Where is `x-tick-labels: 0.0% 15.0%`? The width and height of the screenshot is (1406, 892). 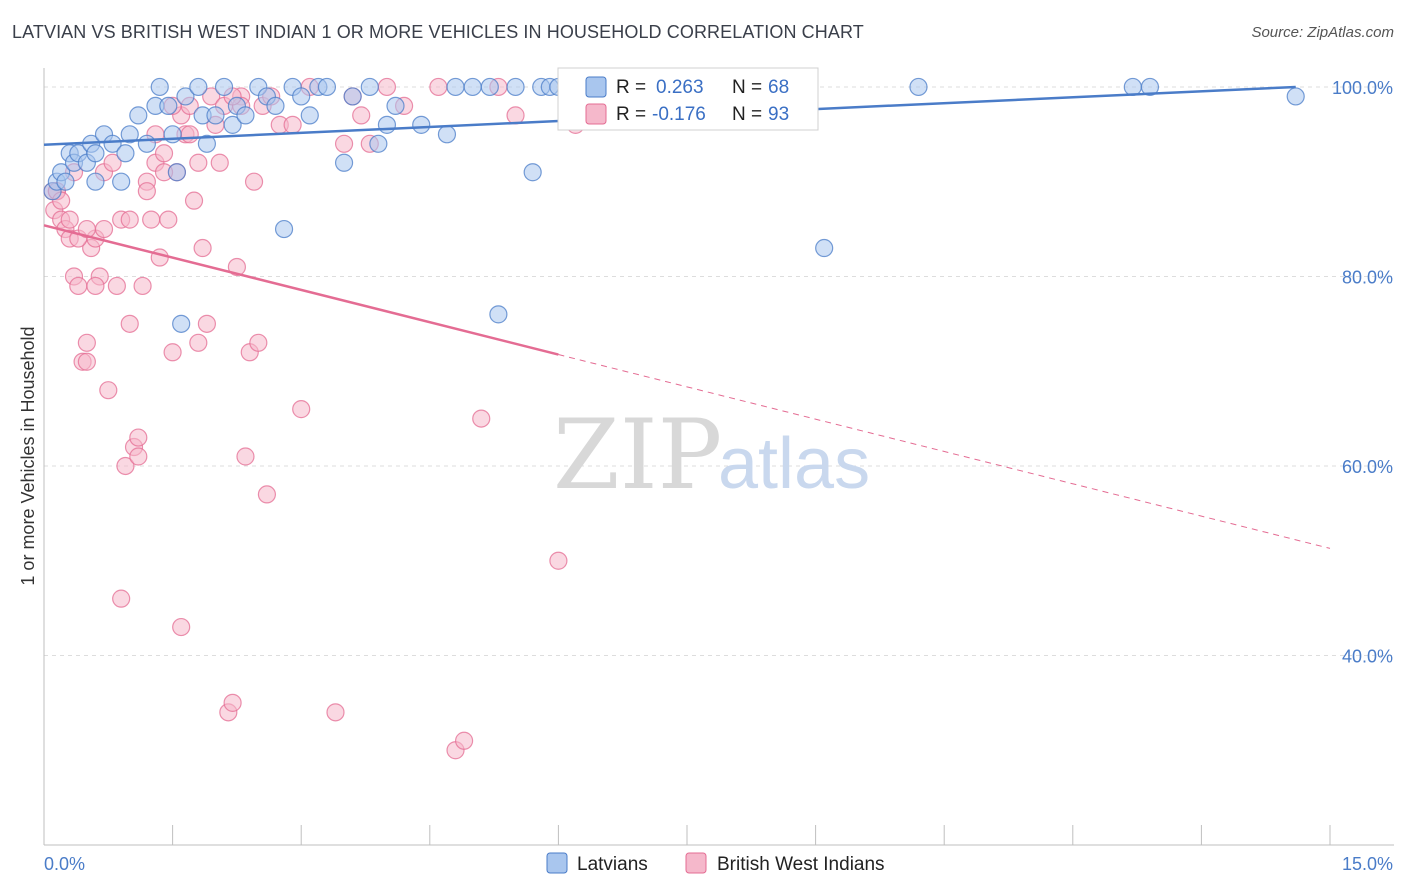
x-tick-labels: 0.0% 15.0% is located at coordinates (718, 864).